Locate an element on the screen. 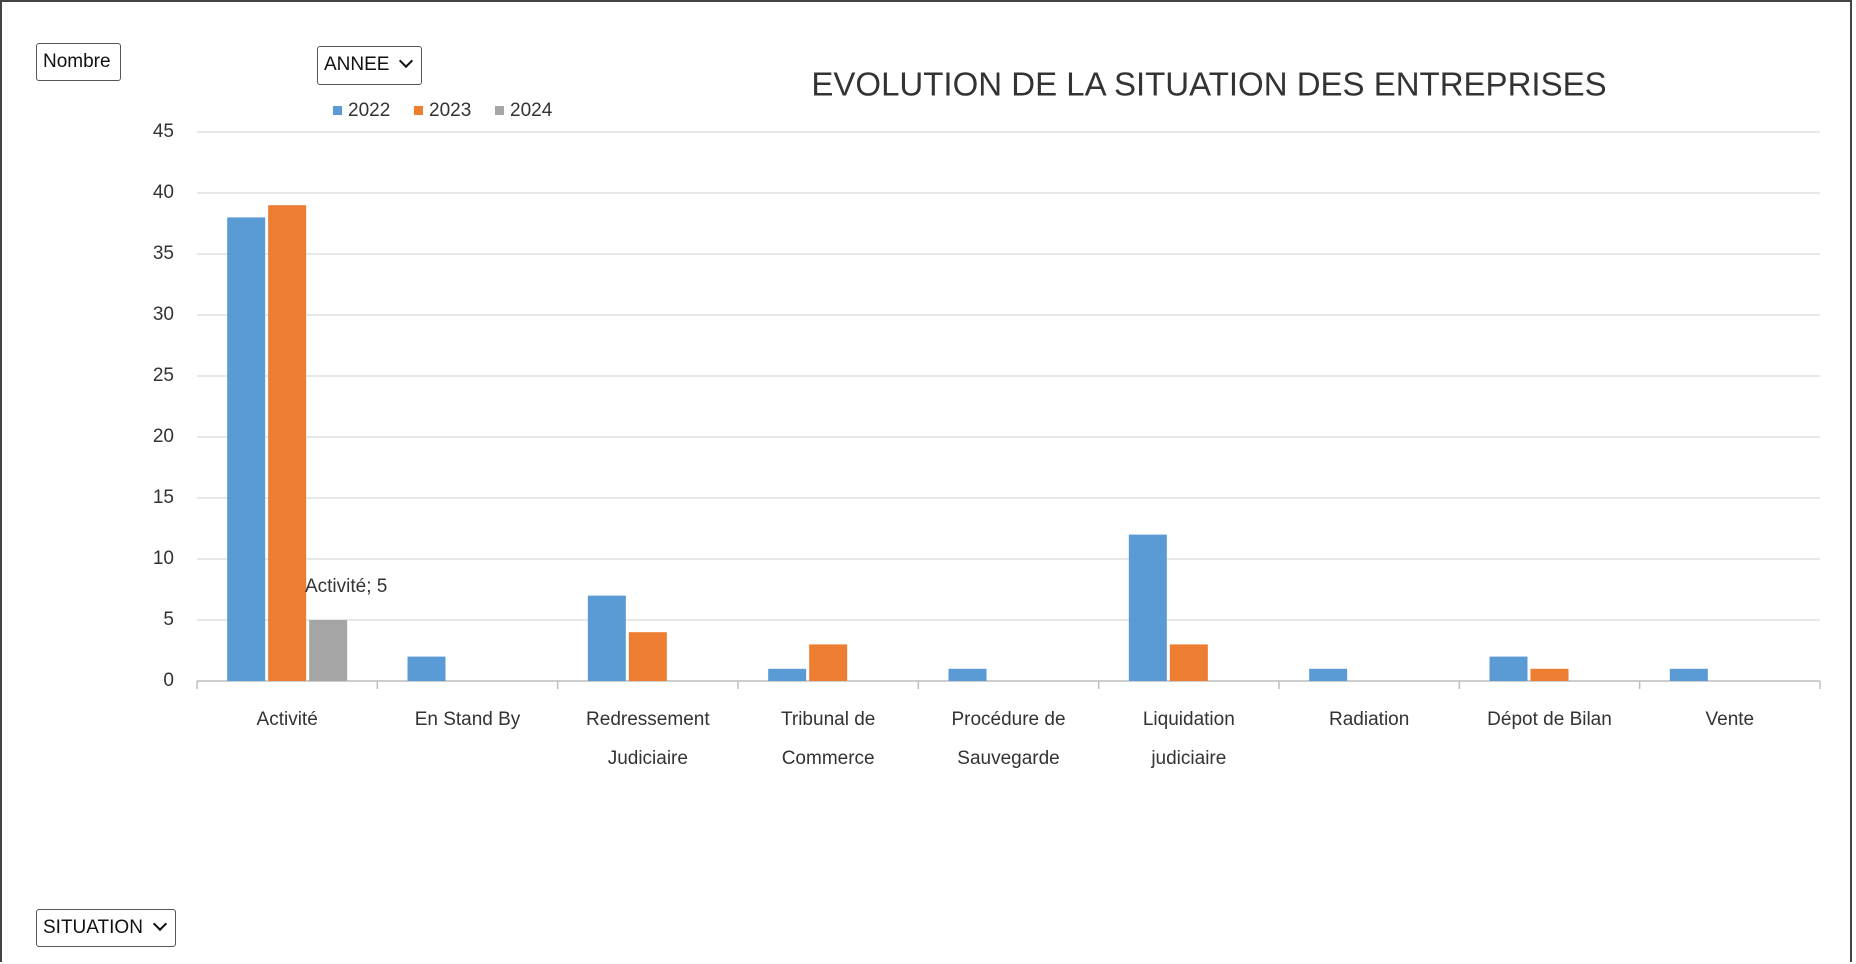 This screenshot has height=964, width=1856. measure-label: Nombre is located at coordinates (77, 61).